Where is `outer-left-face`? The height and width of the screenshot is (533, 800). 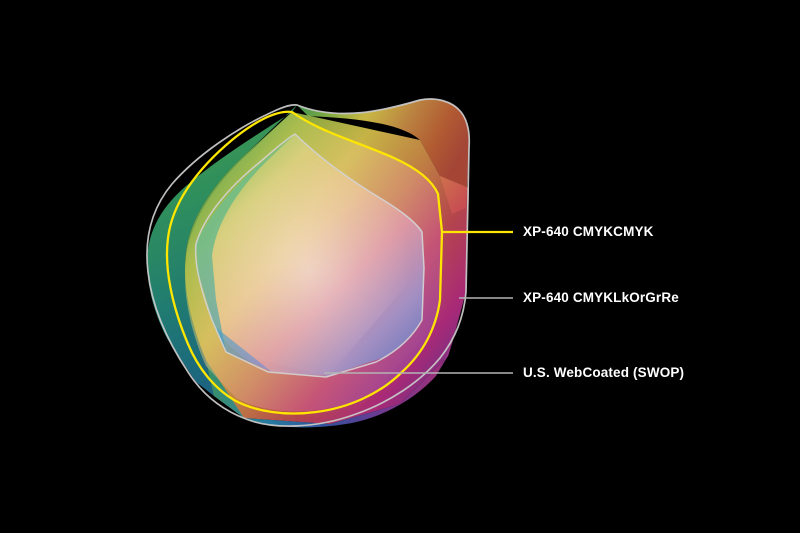
outer-left-face is located at coordinates (222, 250).